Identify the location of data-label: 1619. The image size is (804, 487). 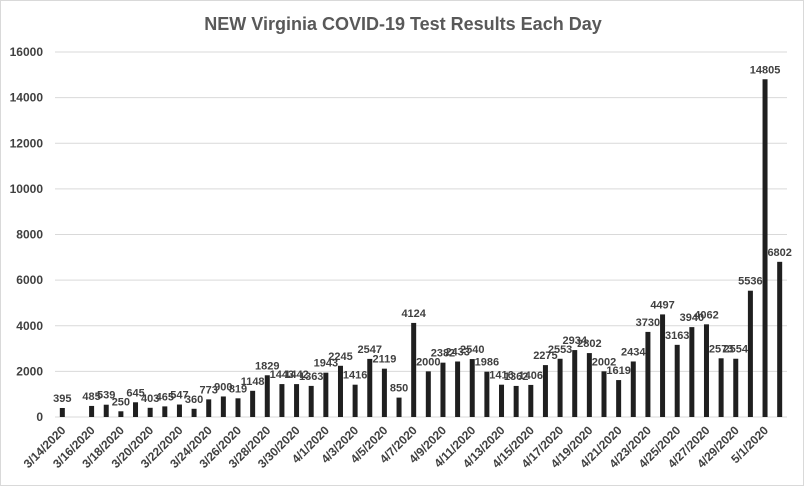
(618, 371).